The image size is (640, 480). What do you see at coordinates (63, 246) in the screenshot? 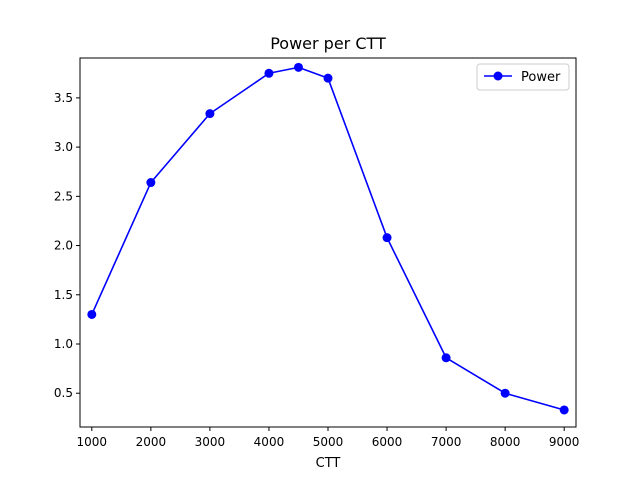
I see `y-tick-label: 2.0` at bounding box center [63, 246].